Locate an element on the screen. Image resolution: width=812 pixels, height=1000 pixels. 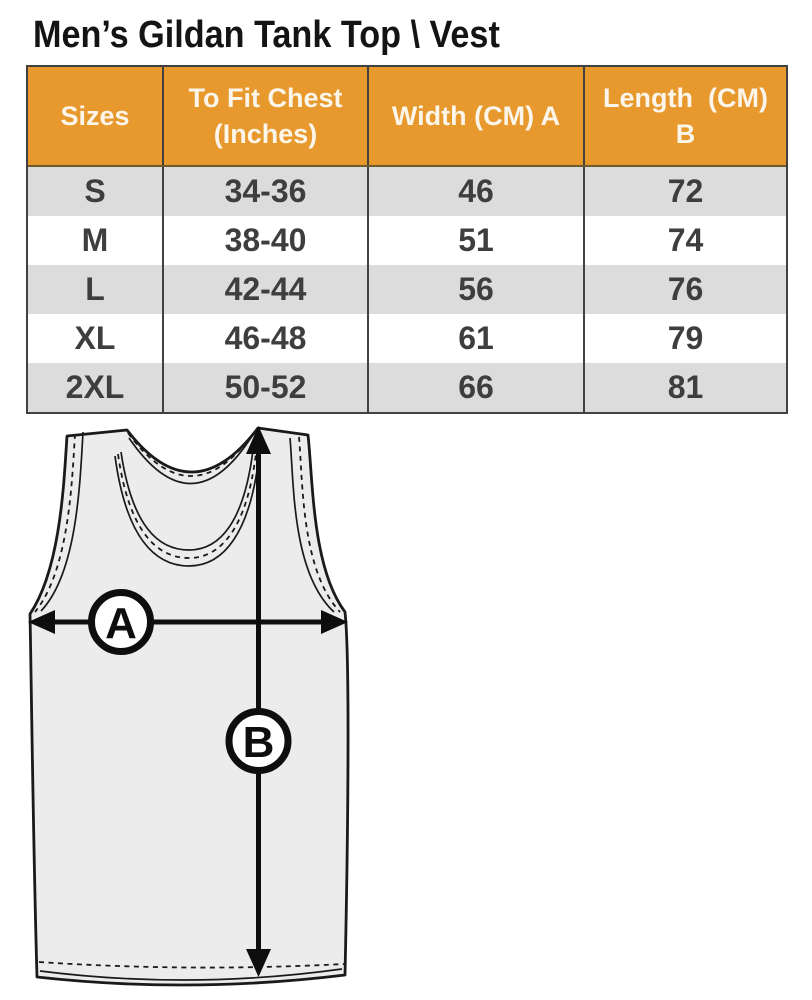
cell-chest: 42-44 is located at coordinates (264, 289).